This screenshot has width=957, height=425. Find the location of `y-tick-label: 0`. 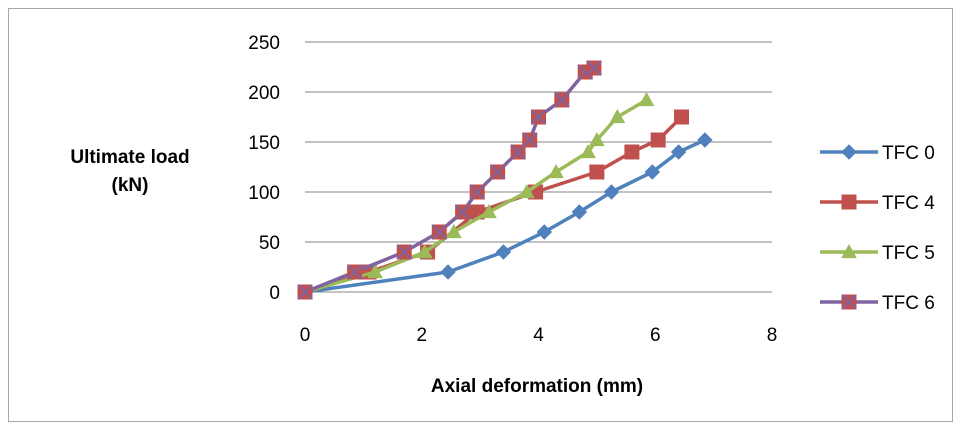

y-tick-label: 0 is located at coordinates (274, 293).